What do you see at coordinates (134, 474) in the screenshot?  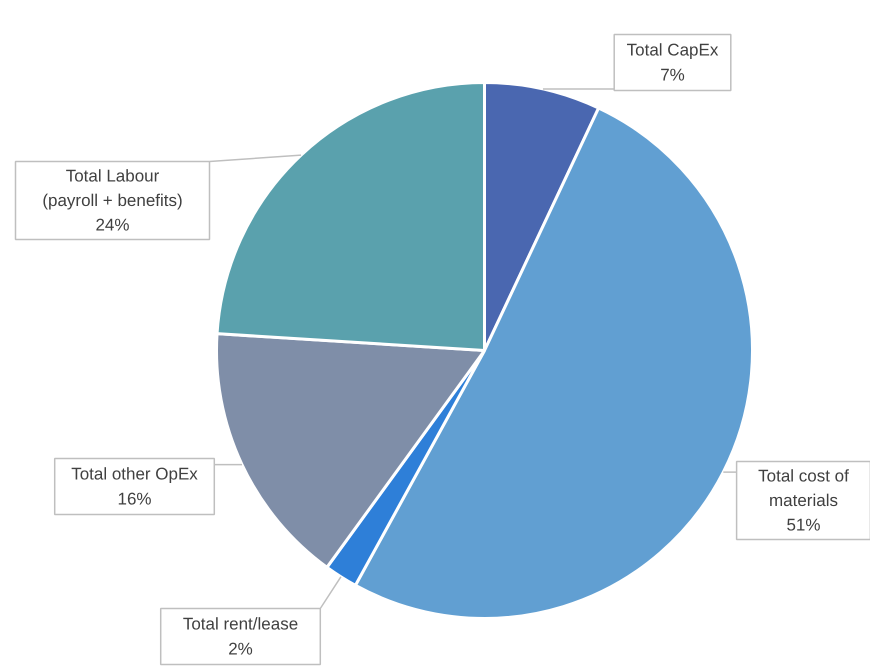 I see `slice-label: Total other OpEx` at bounding box center [134, 474].